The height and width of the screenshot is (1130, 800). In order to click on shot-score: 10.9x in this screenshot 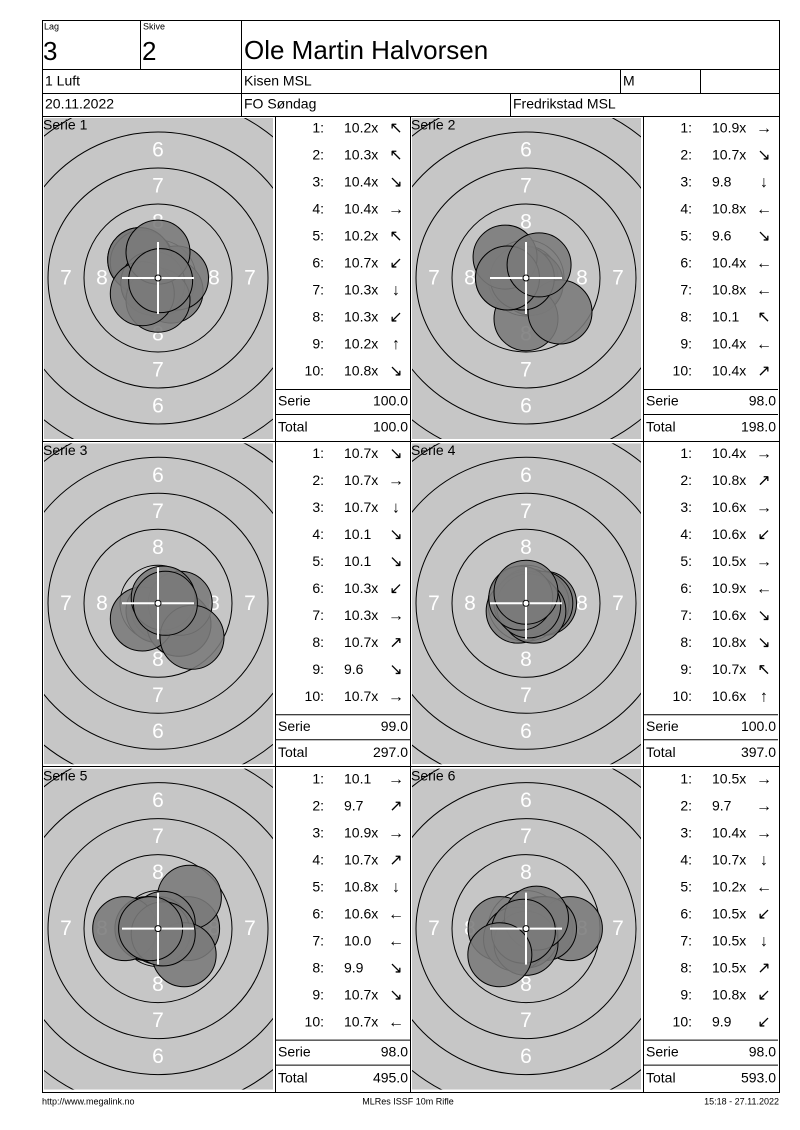, I will do `click(729, 588)`.